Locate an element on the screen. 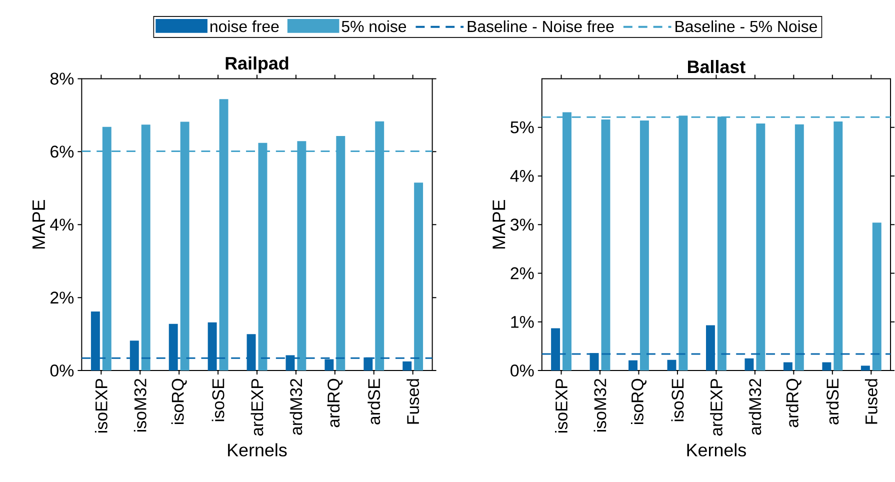 The height and width of the screenshot is (482, 895). y-tick-label: 1% is located at coordinates (522, 322).